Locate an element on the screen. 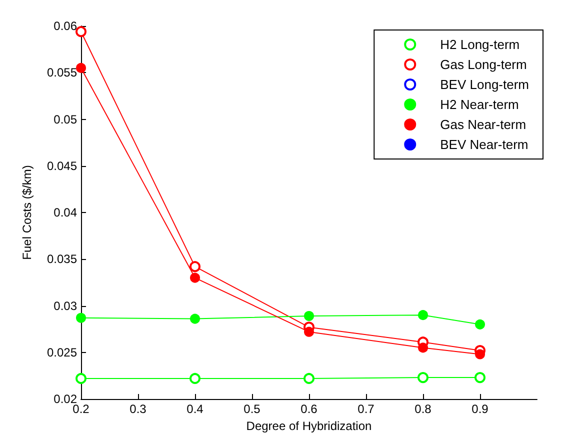  legend-label: BEV Near-term is located at coordinates (484, 144).